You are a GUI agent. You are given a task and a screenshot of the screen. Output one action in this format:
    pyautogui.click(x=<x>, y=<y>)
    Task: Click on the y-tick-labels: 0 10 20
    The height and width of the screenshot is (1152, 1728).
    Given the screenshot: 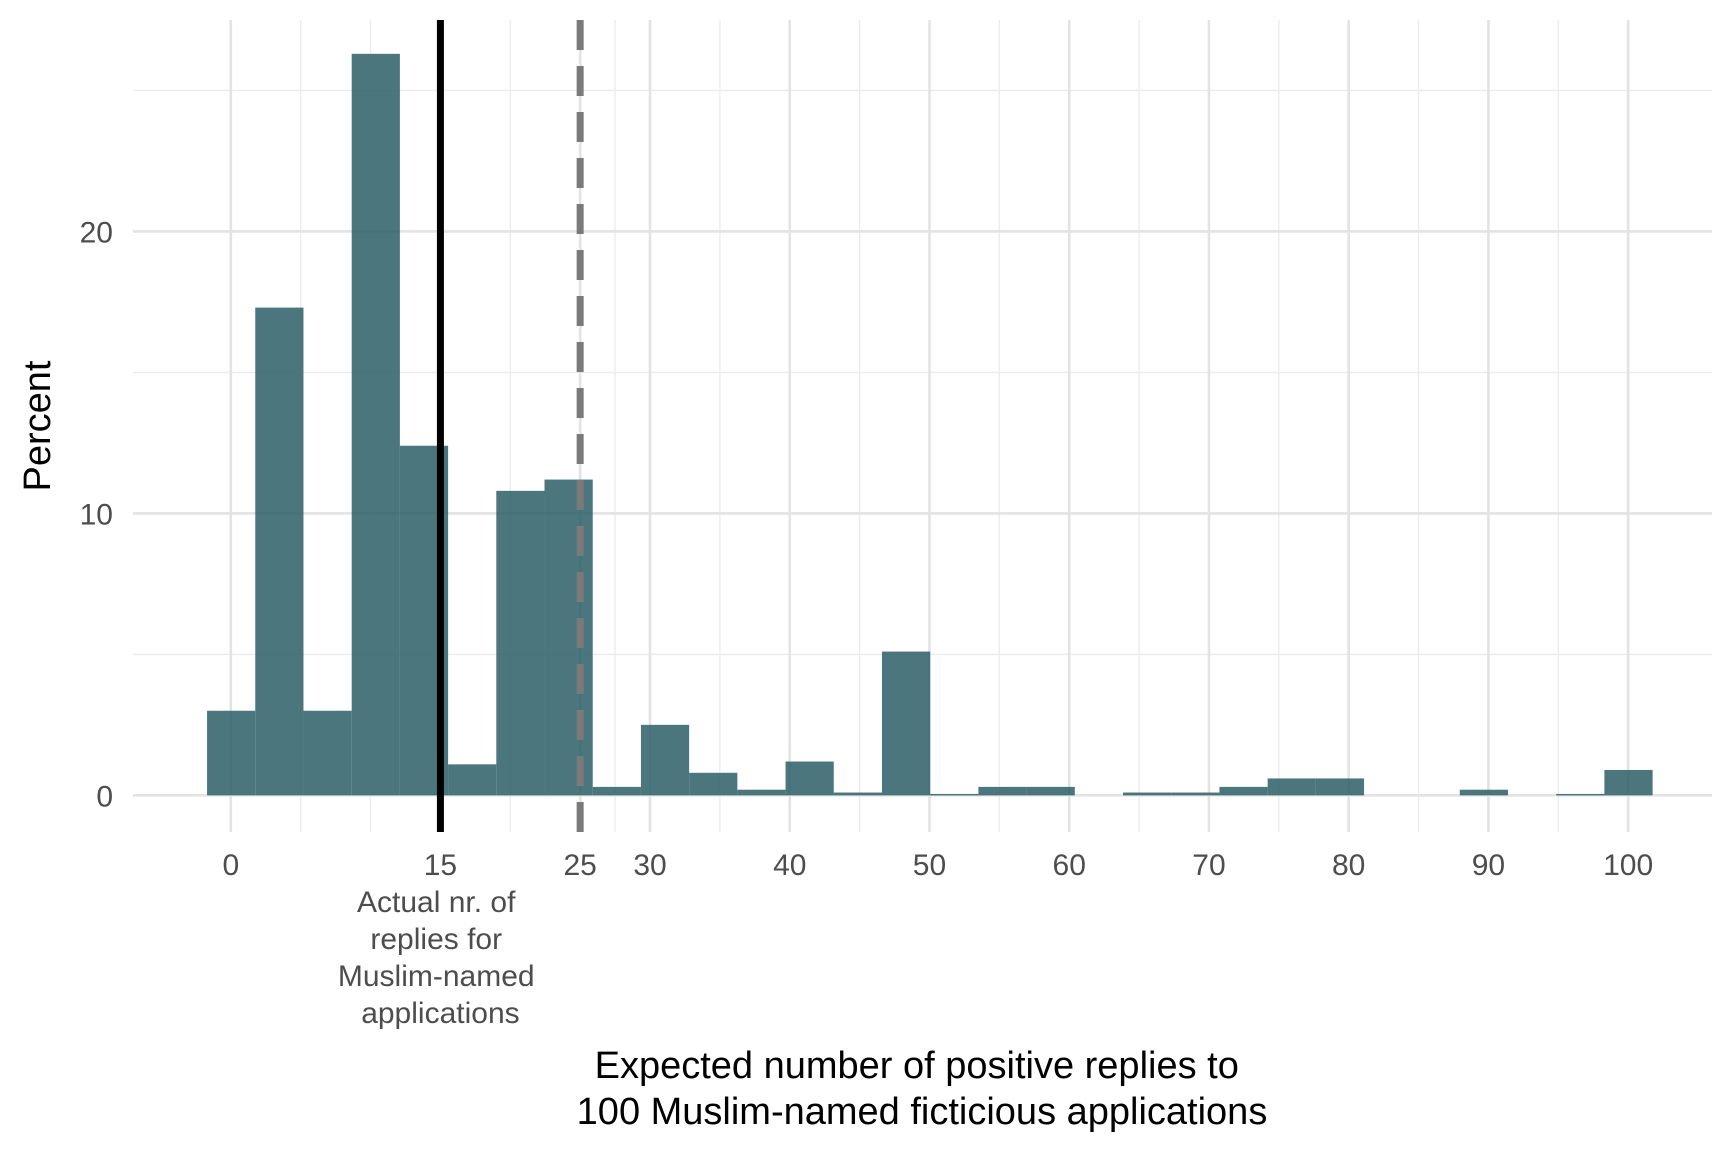 What is the action you would take?
    pyautogui.click(x=96, y=514)
    